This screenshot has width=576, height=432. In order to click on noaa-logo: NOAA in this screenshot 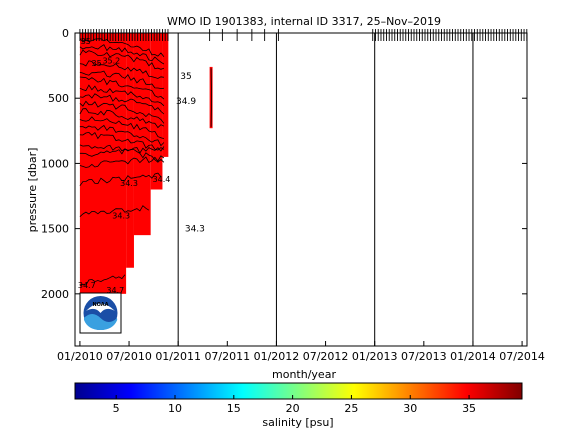, I will do `click(100, 313)`.